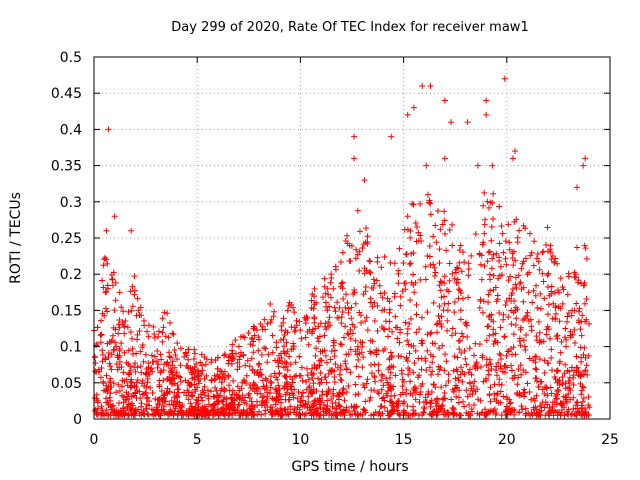 Image resolution: width=640 pixels, height=480 pixels. I want to click on y-tick-label: 0.05, so click(66, 384).